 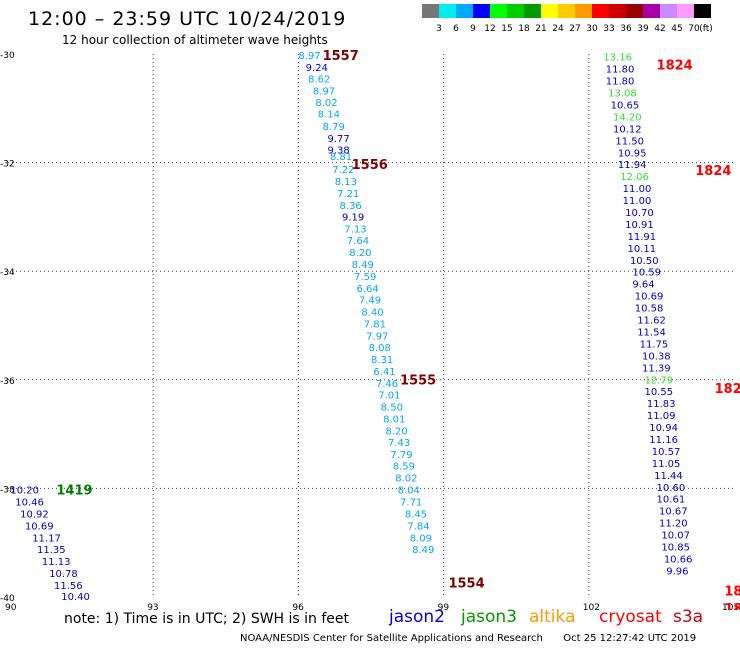 I want to click on x-tick-label: 99, so click(x=444, y=606).